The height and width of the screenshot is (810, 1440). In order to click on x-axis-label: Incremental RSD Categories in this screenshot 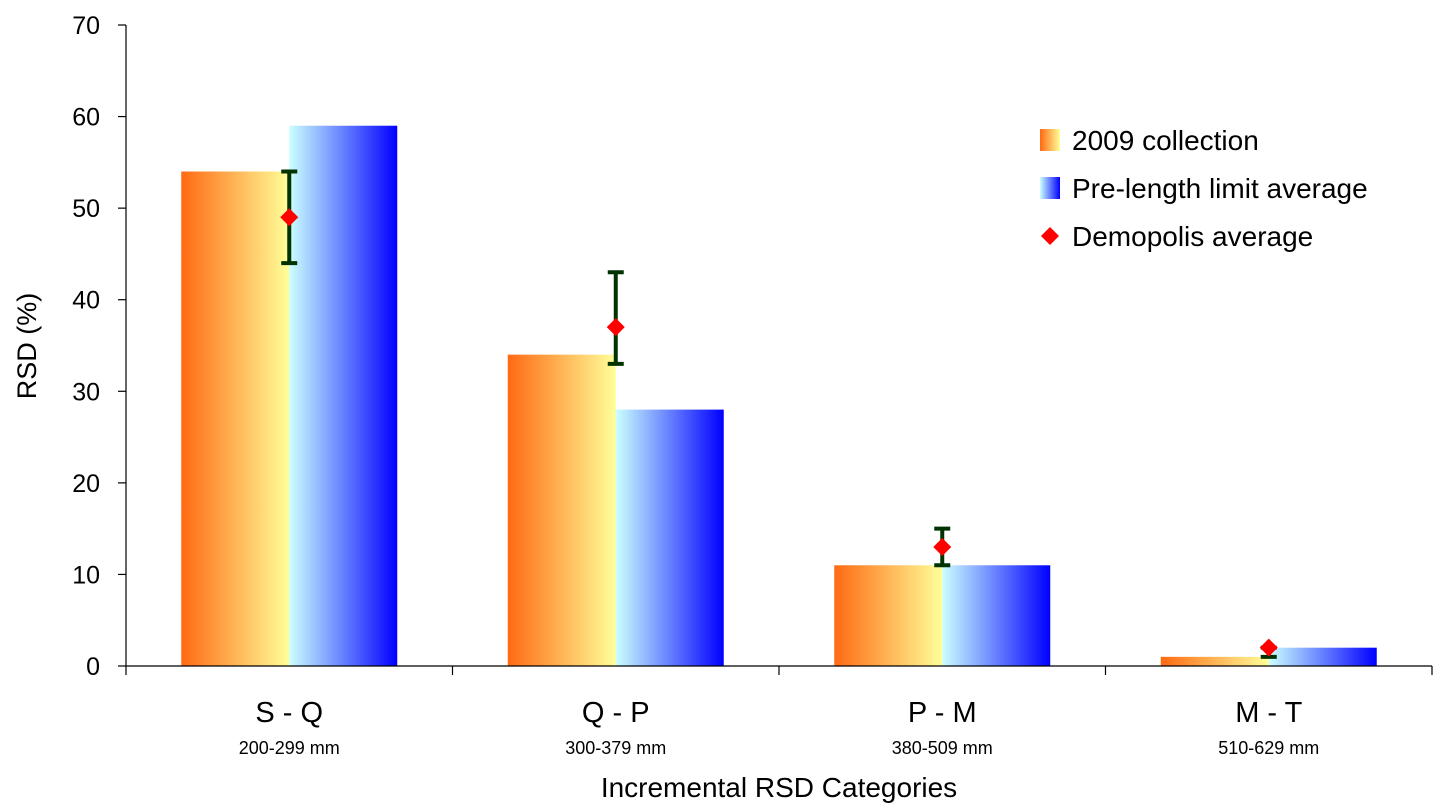, I will do `click(779, 787)`.